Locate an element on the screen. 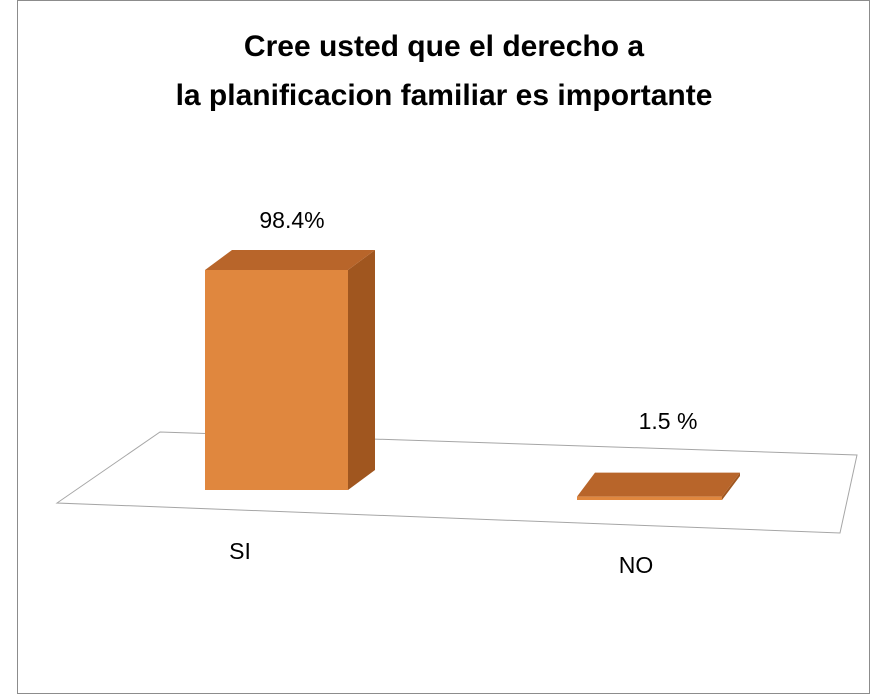 Image resolution: width=888 pixels, height=696 pixels. category-label: NO is located at coordinates (636, 565).